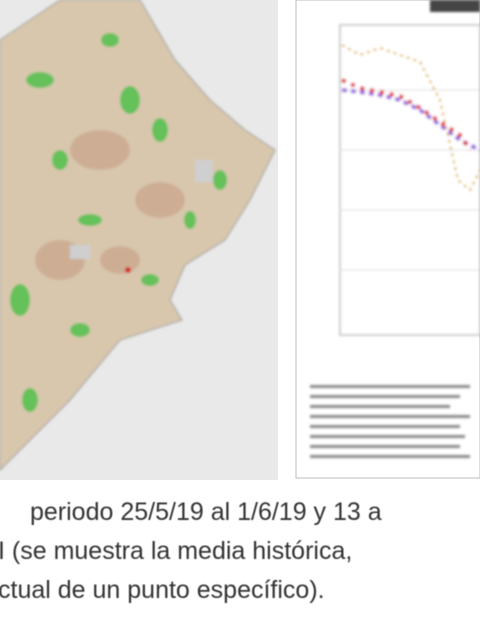 The width and height of the screenshot is (480, 640). Describe the element at coordinates (176, 551) in the screenshot. I see `caption-line: I (se muestra la media histórica,` at that location.